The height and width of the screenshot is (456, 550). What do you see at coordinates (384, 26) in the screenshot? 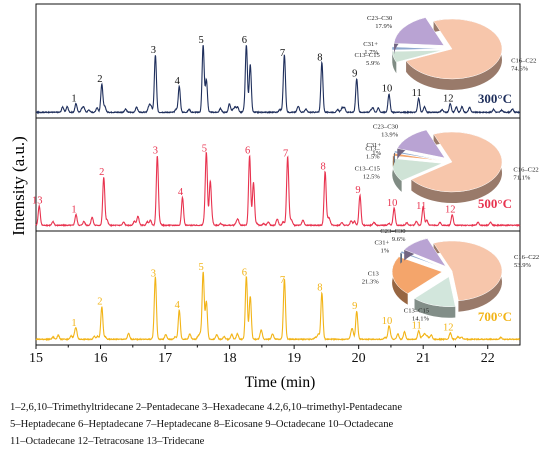
I see `pie-slice-pct: 17.9%` at bounding box center [384, 26].